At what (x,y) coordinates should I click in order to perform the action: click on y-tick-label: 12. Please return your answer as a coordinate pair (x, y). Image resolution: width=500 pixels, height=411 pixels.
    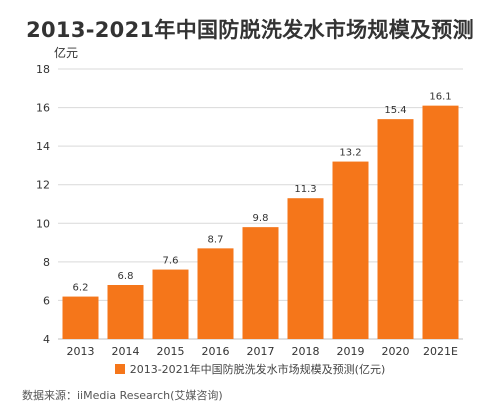
    Looking at the image, I should click on (43, 185).